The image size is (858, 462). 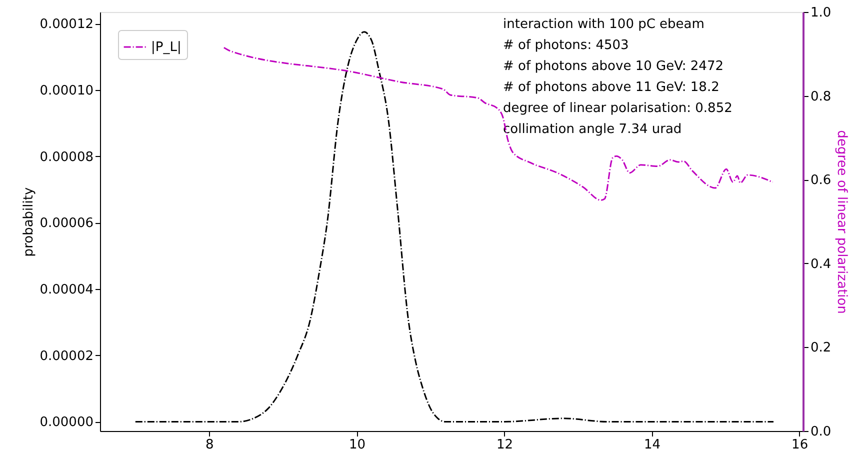 I want to click on y2-tick-label: 0.2, so click(x=821, y=348).